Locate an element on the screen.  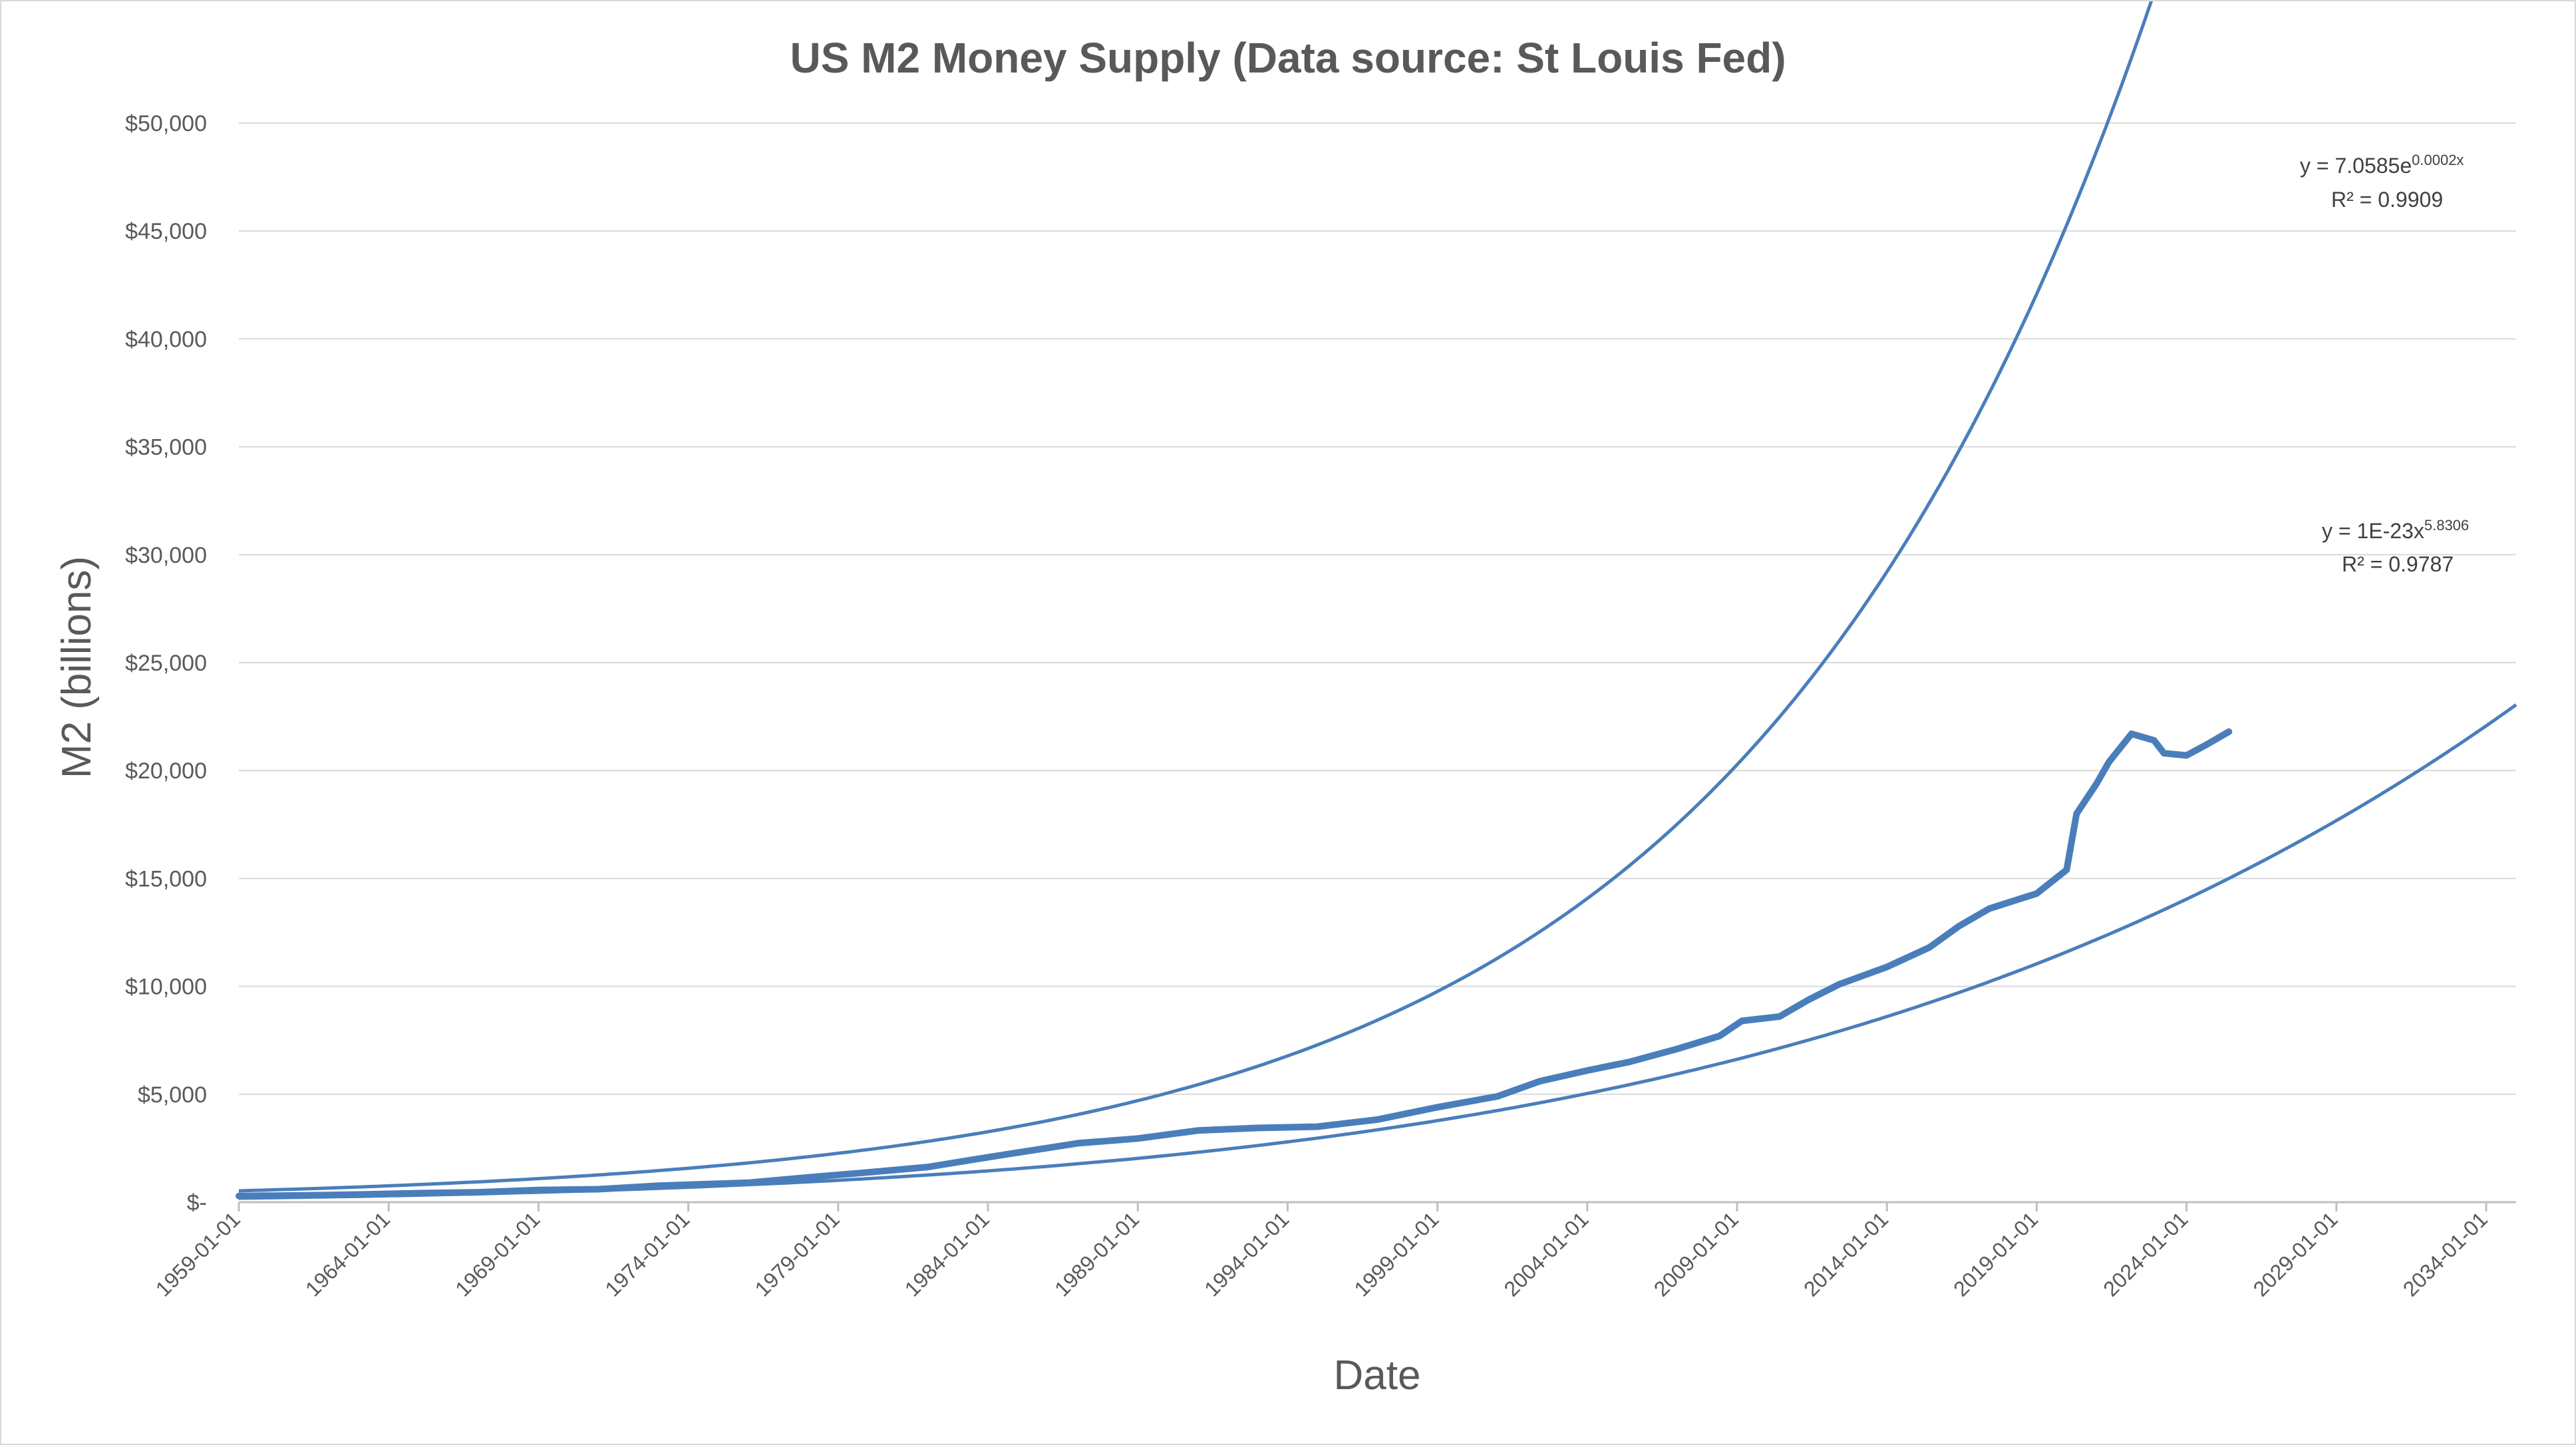
x-tick-label: 2014-01-01 is located at coordinates (1846, 1254).